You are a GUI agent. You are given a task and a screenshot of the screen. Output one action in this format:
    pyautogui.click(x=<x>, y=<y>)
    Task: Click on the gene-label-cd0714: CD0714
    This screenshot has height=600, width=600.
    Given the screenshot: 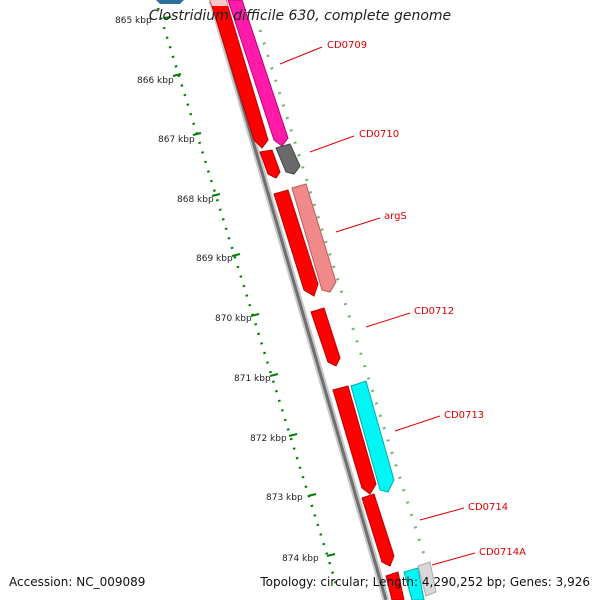 What is the action you would take?
    pyautogui.click(x=488, y=507)
    